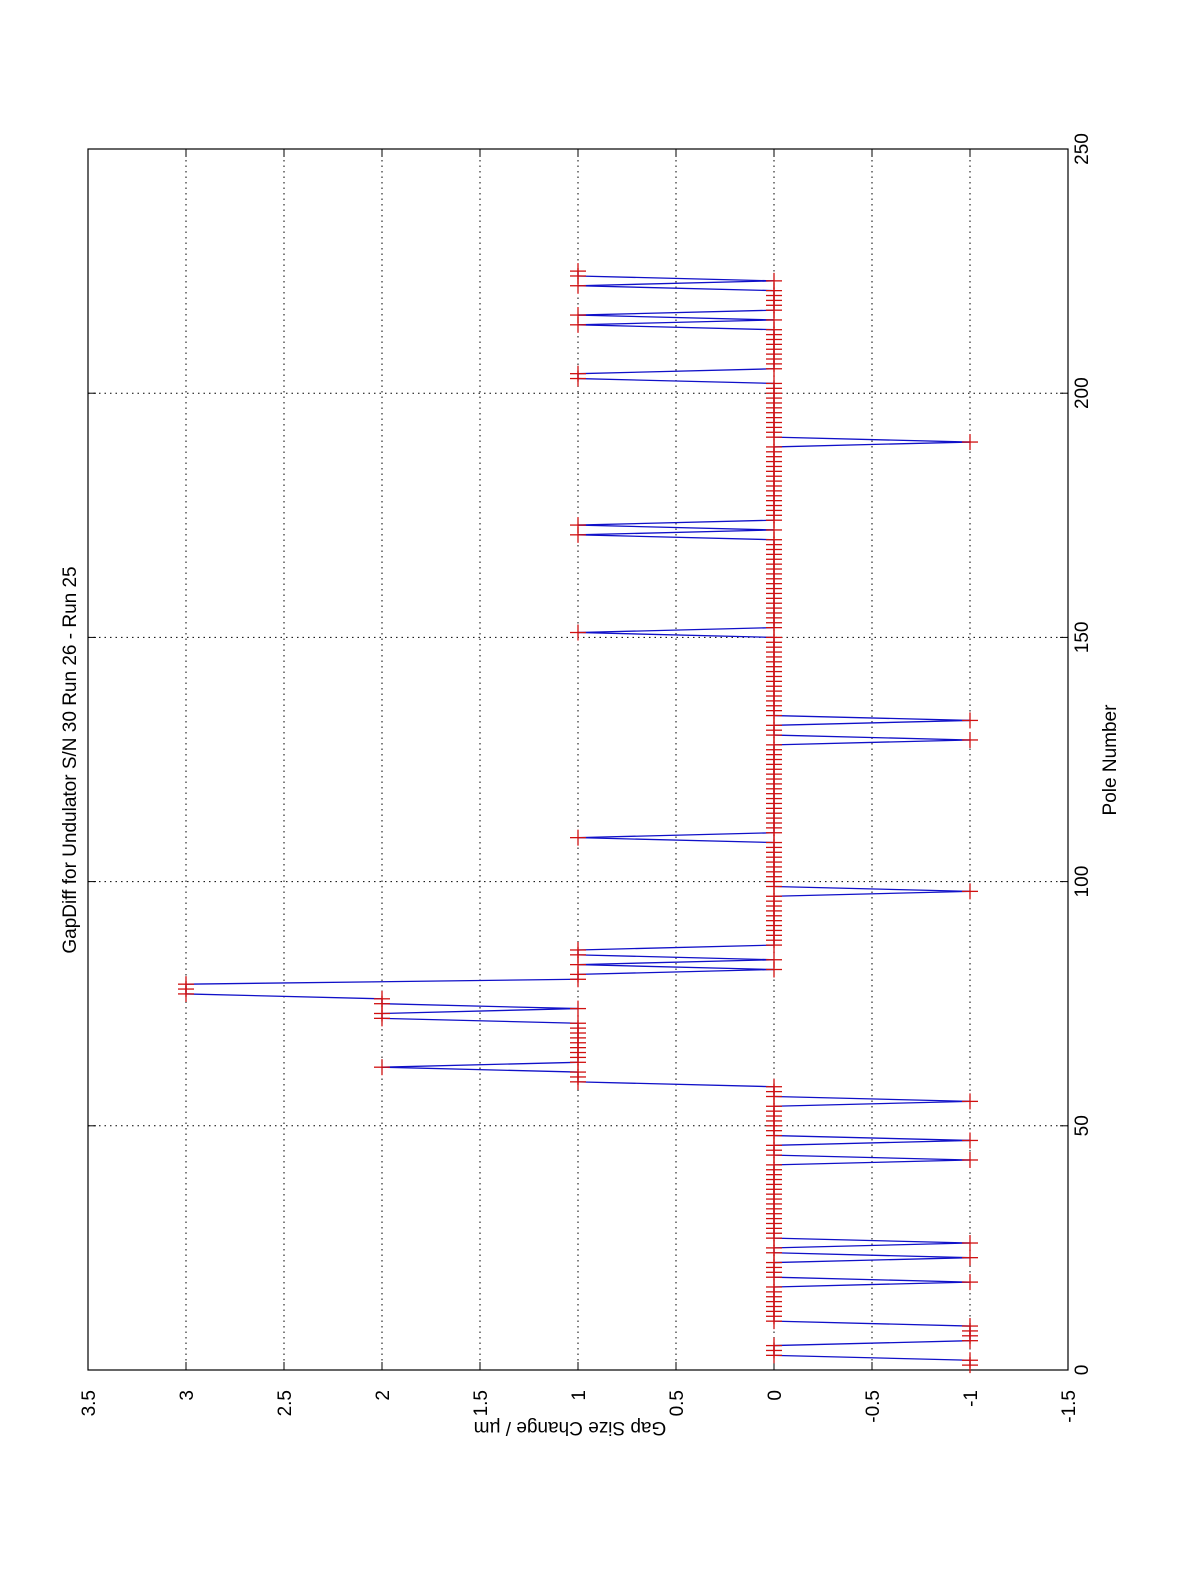 The height and width of the screenshot is (1575, 1200). Describe the element at coordinates (1082, 882) in the screenshot. I see `pole-tick-label: 100` at that location.